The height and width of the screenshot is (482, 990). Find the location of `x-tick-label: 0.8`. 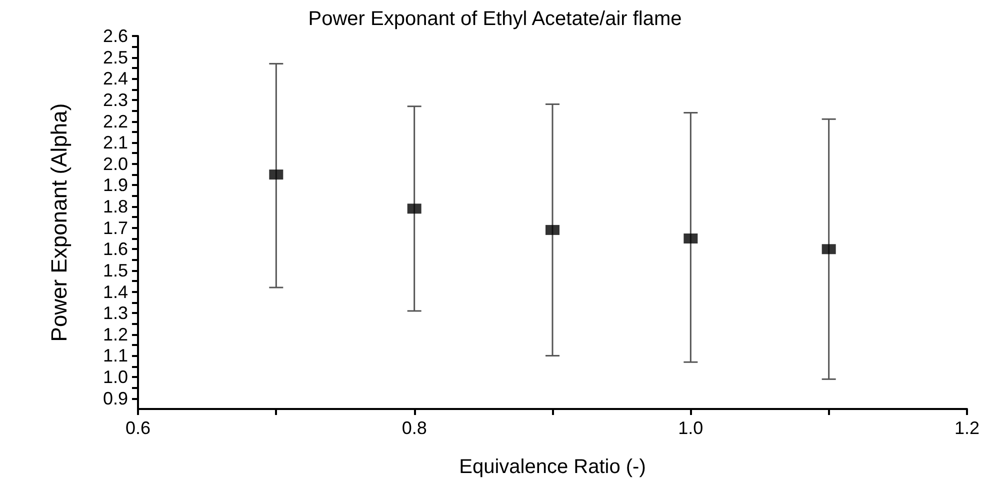

x-tick-label: 0.8 is located at coordinates (414, 428).